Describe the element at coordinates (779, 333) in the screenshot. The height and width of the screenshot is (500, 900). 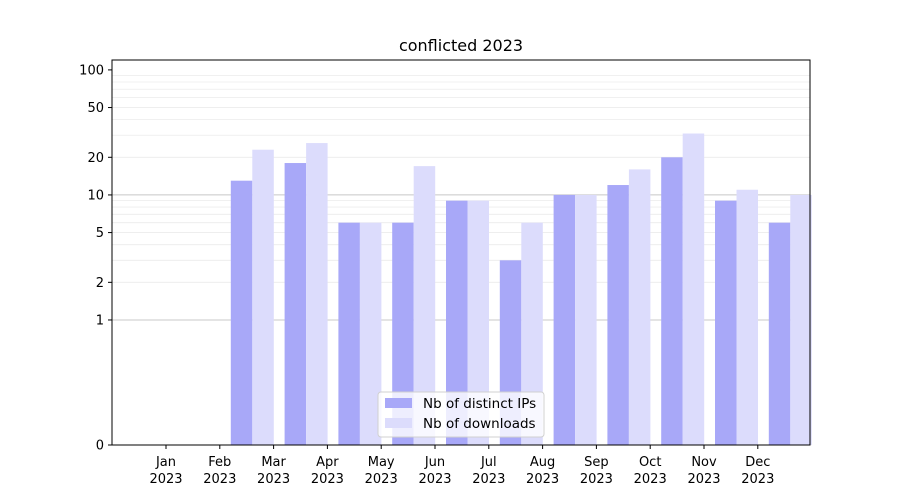
I see `bar-distinct-ips-dec` at that location.